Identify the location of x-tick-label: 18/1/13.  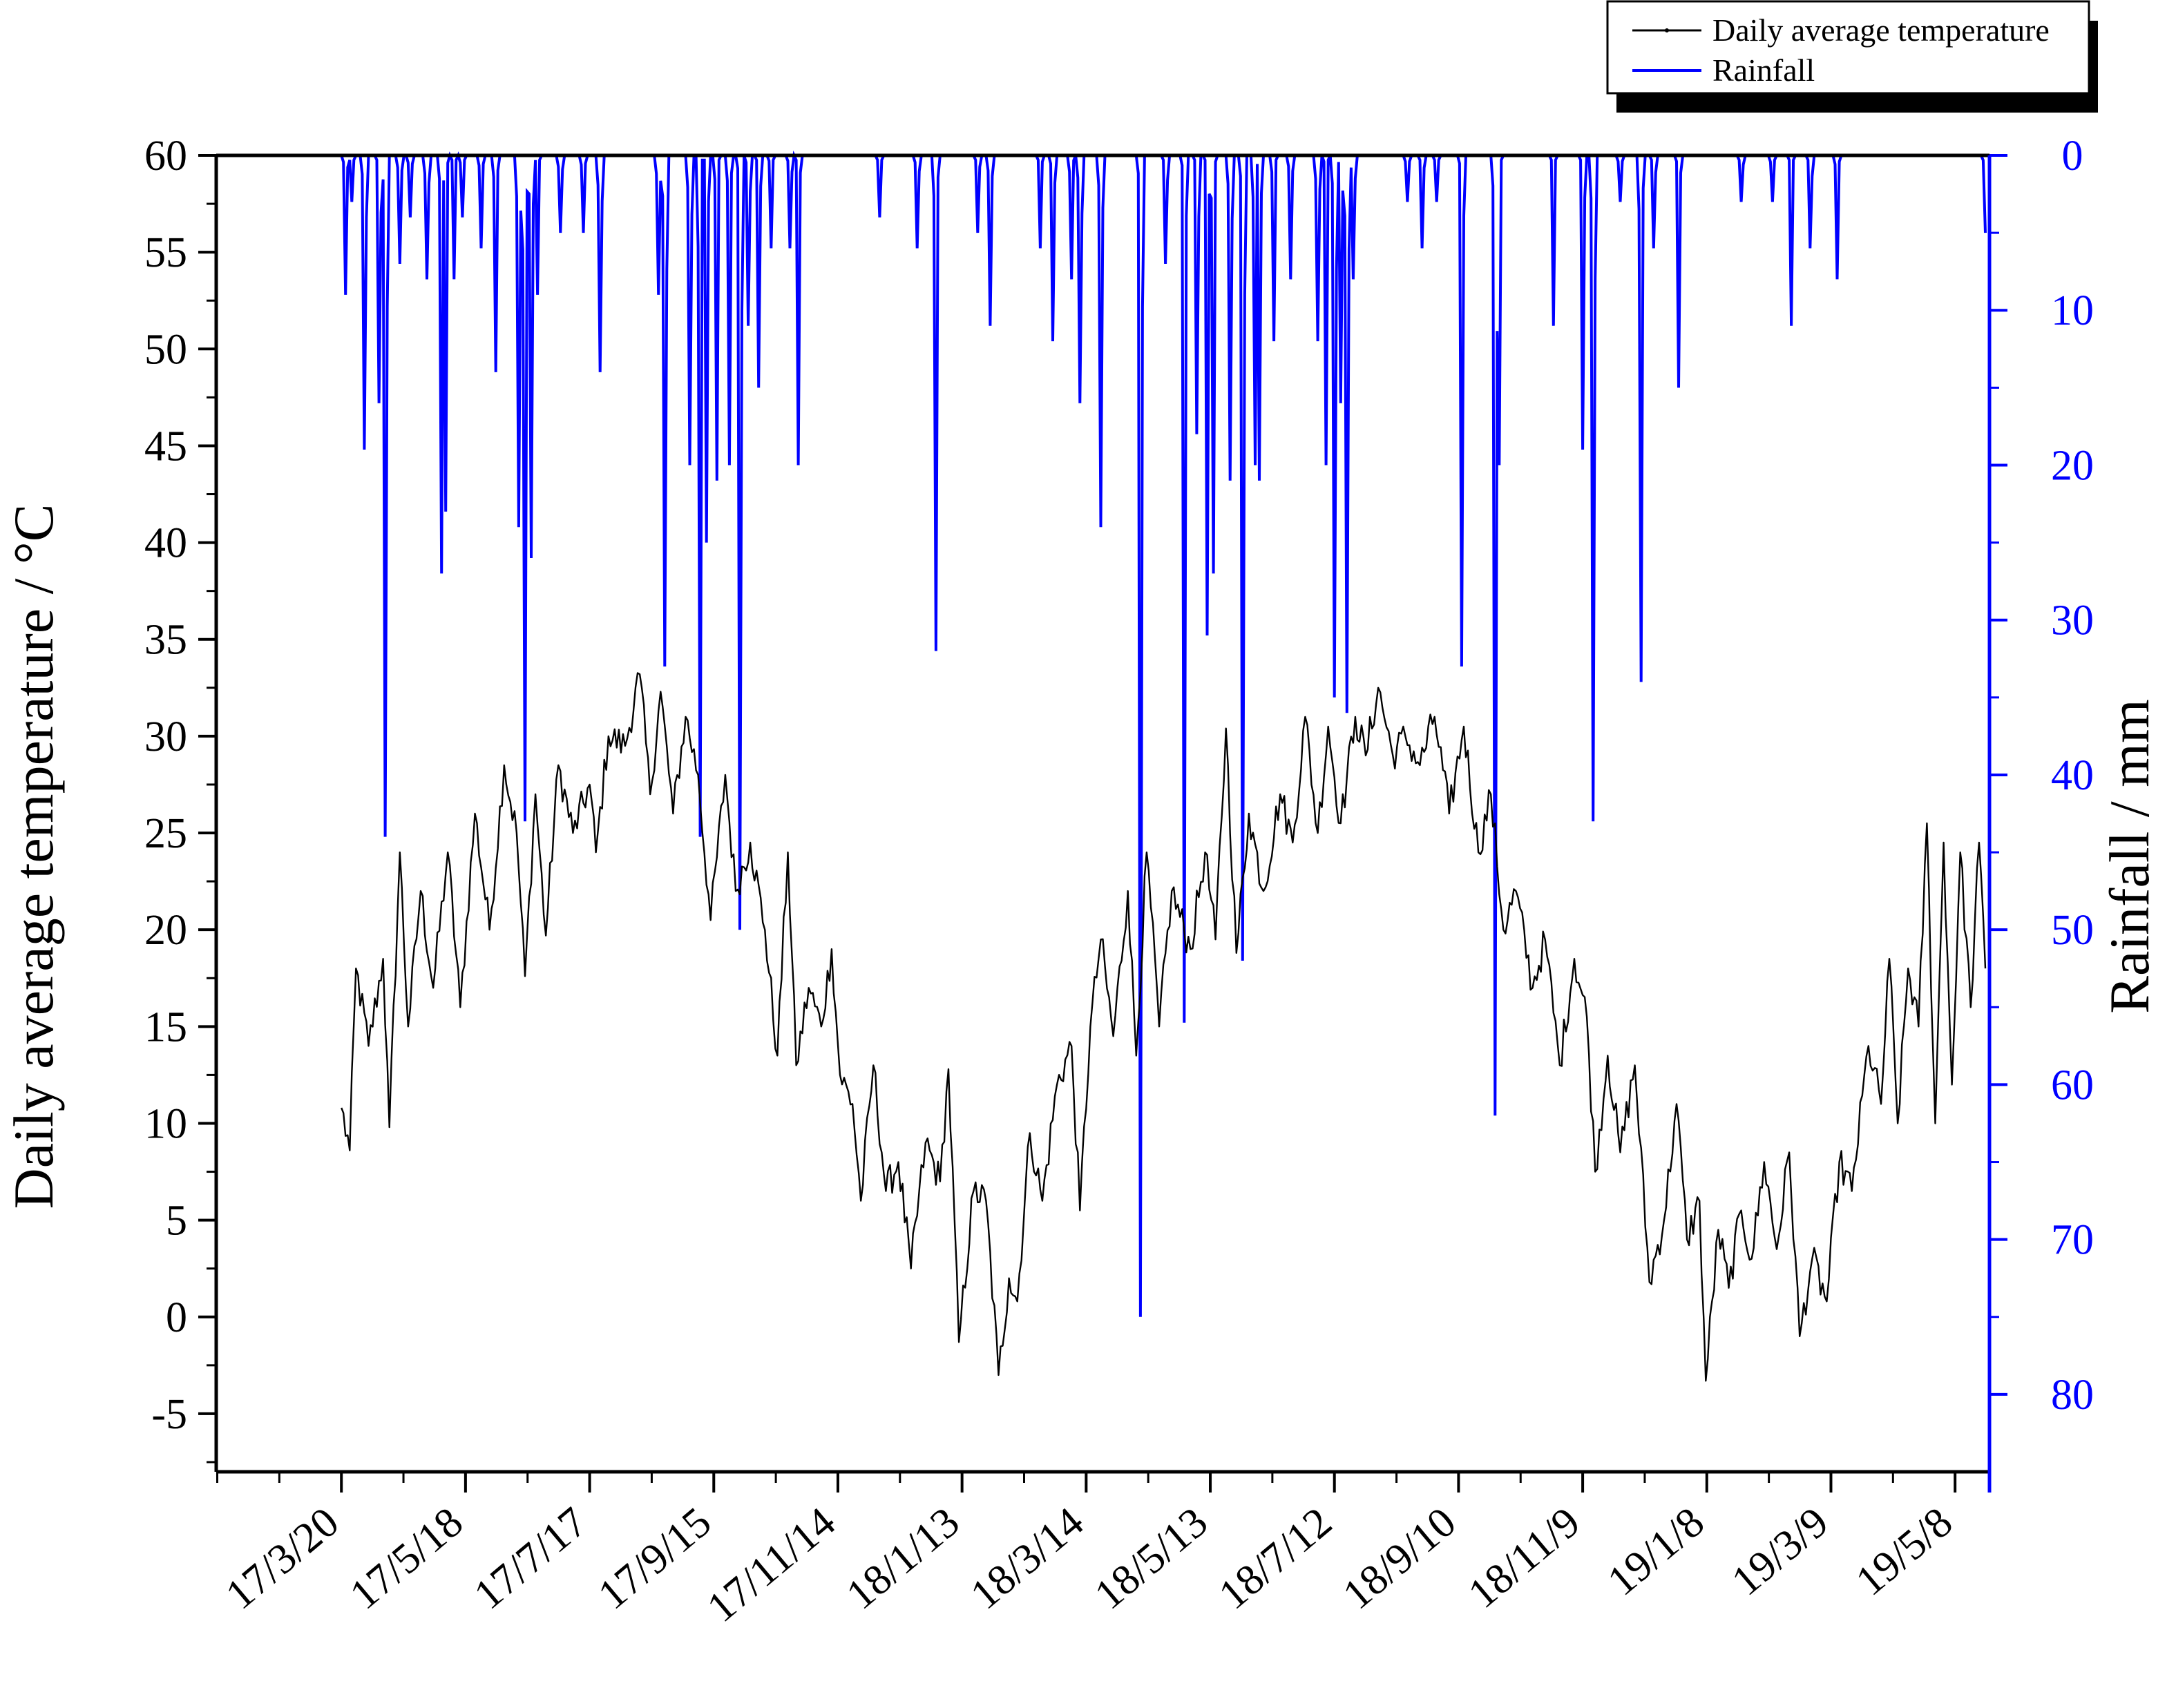
(903, 1559).